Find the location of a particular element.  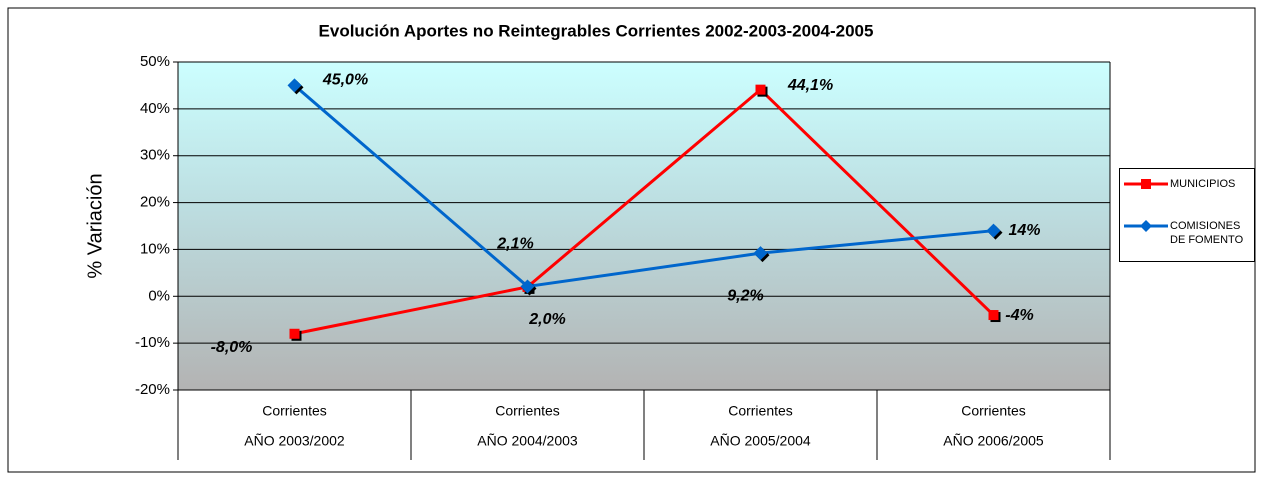

value-label: 44,1% is located at coordinates (810, 85).